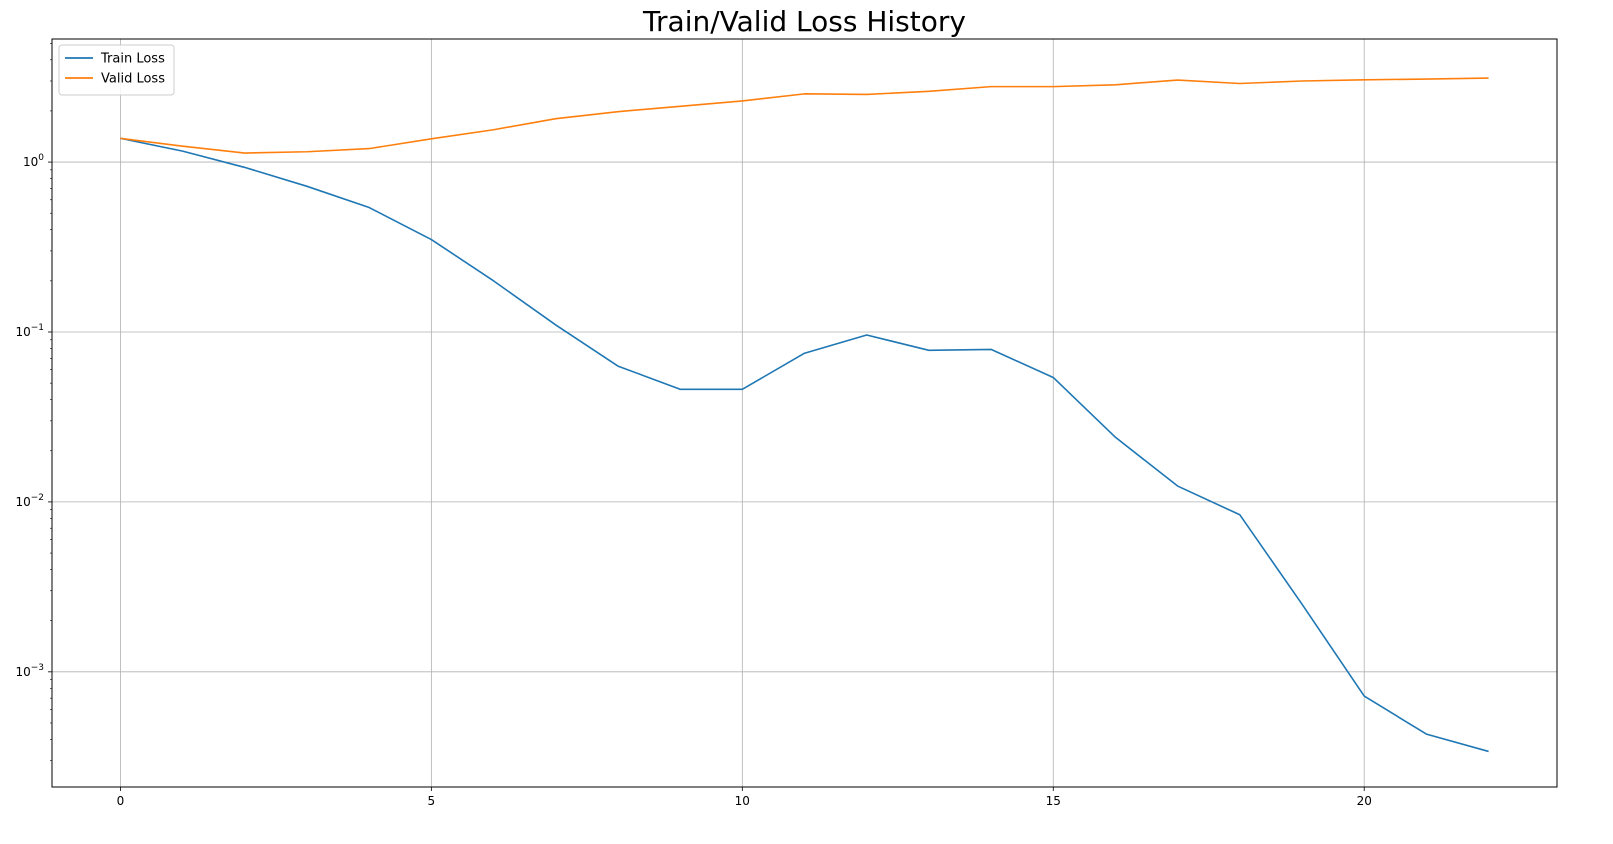 The height and width of the screenshot is (844, 1613). I want to click on legend-label-valid-loss: Valid Loss, so click(133, 79).